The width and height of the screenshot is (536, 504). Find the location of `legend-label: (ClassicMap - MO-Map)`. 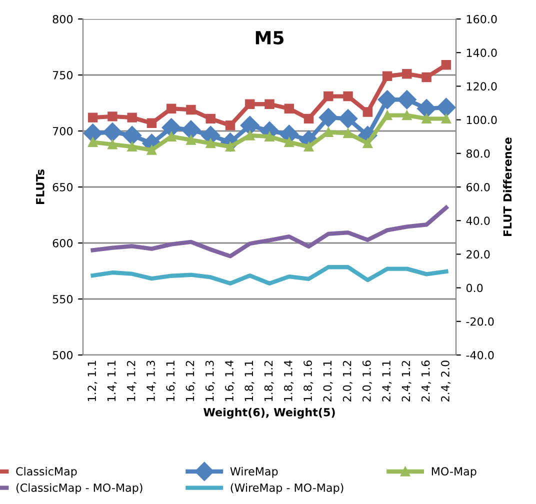

legend-label: (ClassicMap - MO-Map) is located at coordinates (79, 488).